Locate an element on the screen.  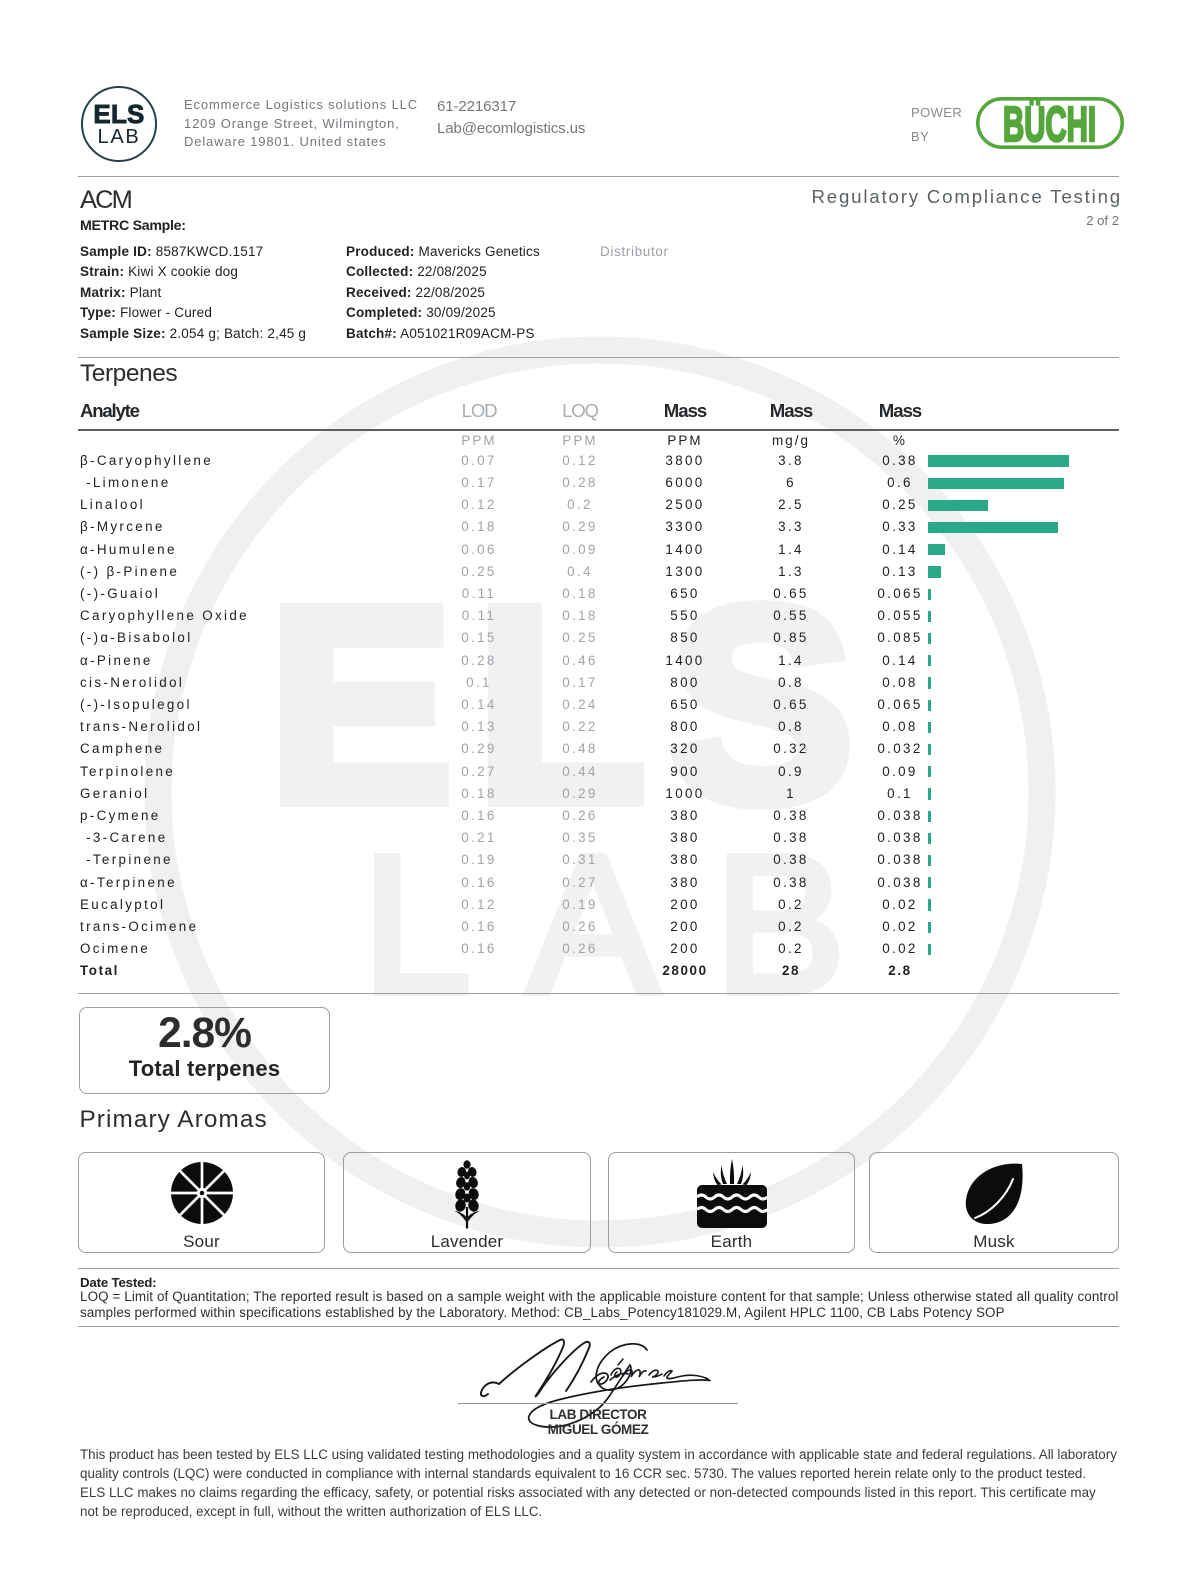
svg-text: BÜCHI is located at coordinates (1049, 123).